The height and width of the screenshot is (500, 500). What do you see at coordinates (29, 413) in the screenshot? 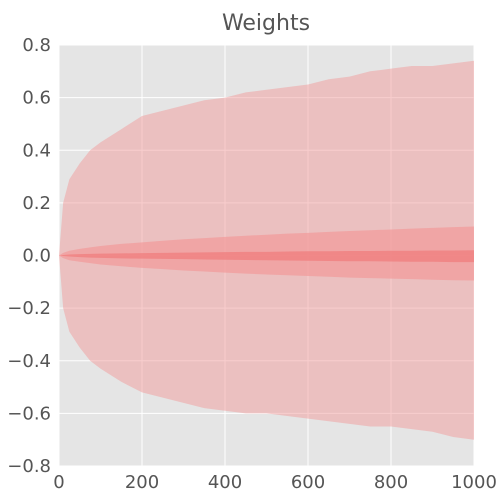
I see `y-tick-label: −0.6` at bounding box center [29, 413].